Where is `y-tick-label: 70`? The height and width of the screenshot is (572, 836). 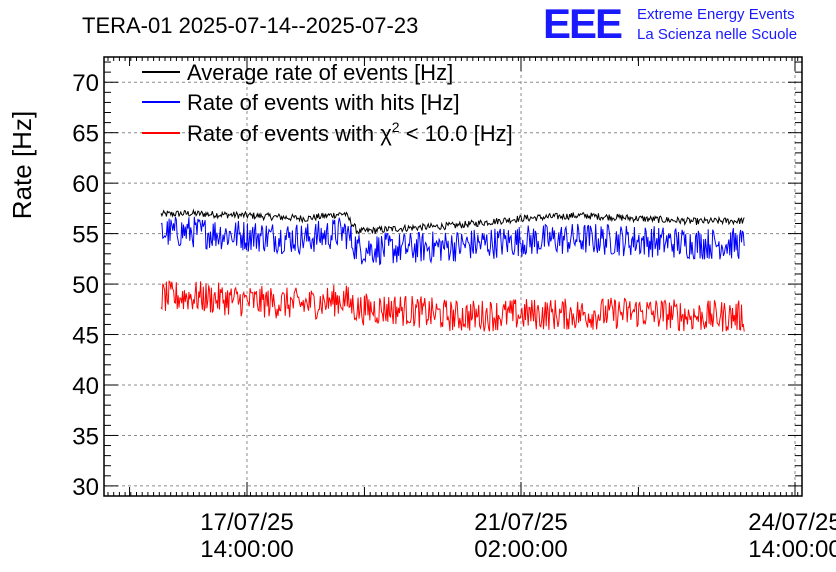
y-tick-label: 70 is located at coordinates (85, 83).